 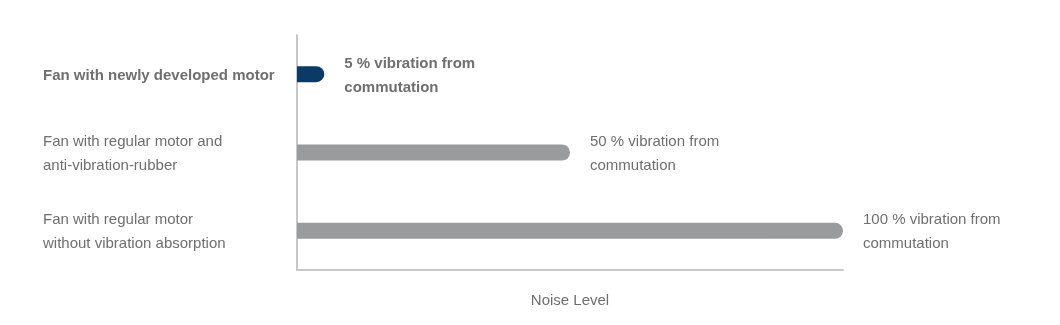 I want to click on data-label: 5 % vibration from commutation, so click(x=412, y=74).